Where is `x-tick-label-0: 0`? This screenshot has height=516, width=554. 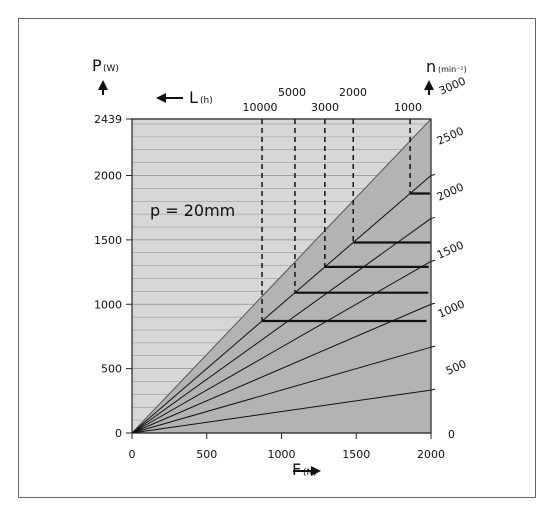 x-tick-label-0: 0 is located at coordinates (132, 454).